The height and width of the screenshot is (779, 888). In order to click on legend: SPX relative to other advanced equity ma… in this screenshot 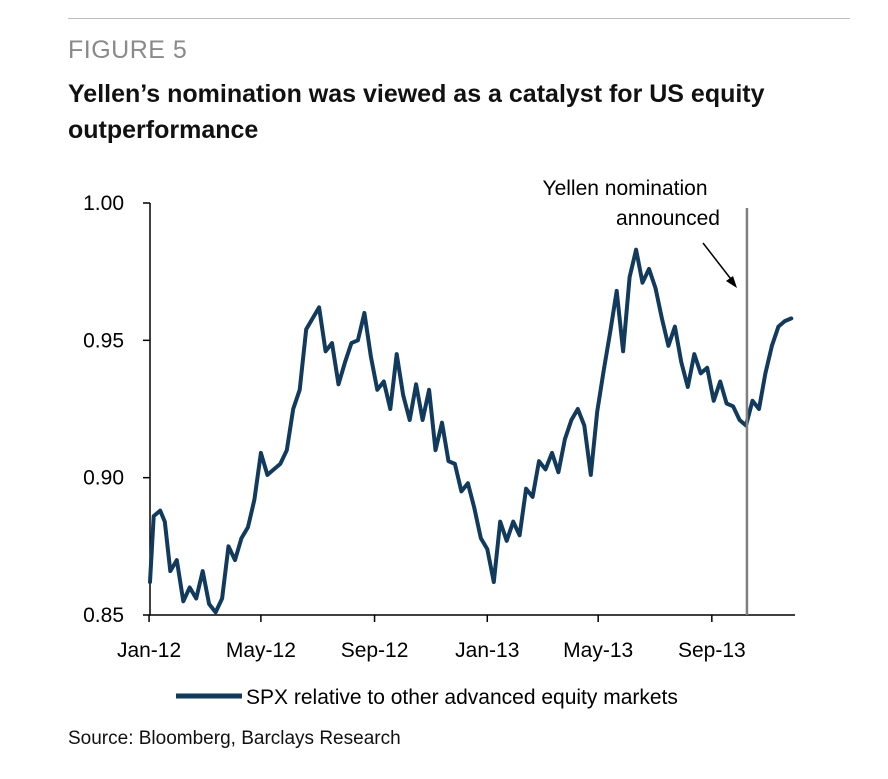, I will do `click(427, 697)`.